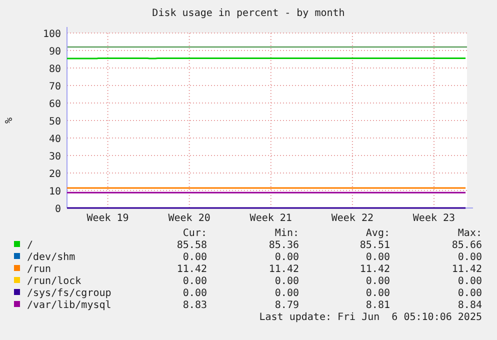 Image resolution: width=497 pixels, height=340 pixels. Describe the element at coordinates (189, 218) in the screenshot. I see `x-tick-label: Week 20` at that location.